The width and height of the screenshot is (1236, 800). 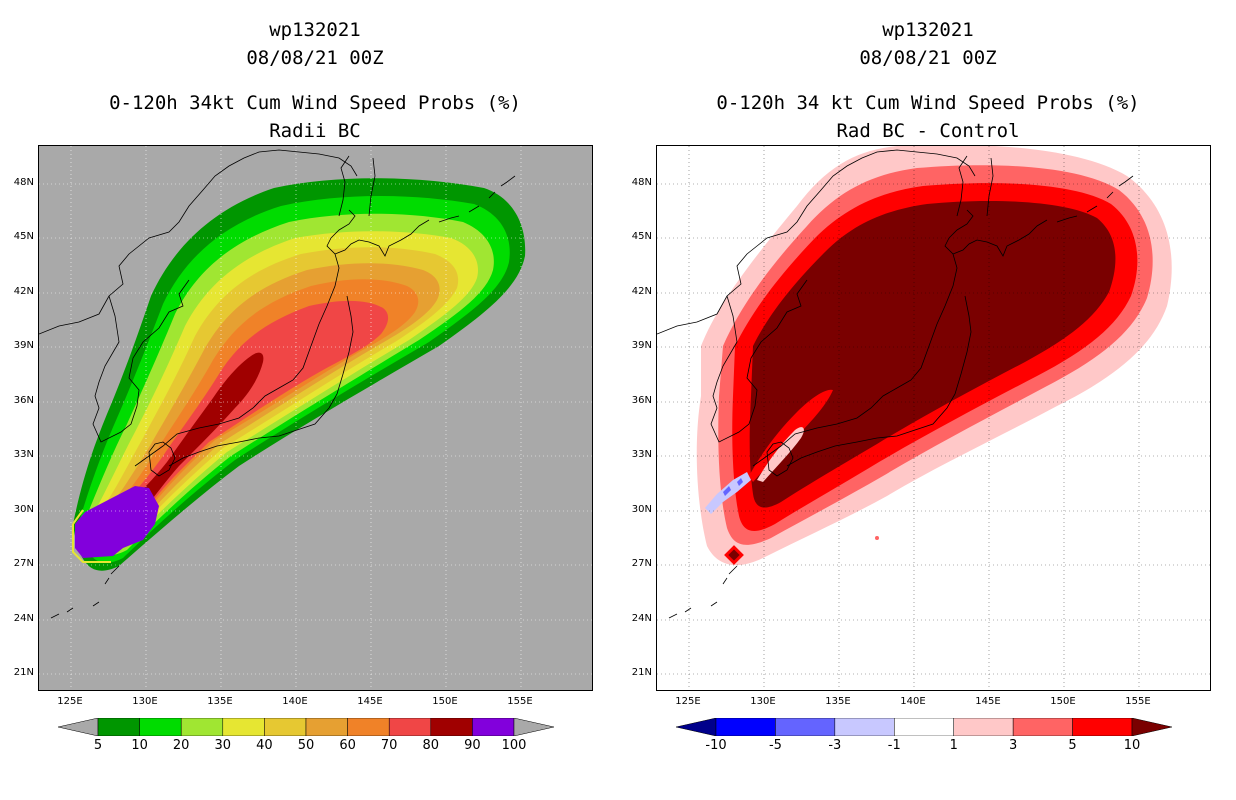 I want to click on left-lat-label: 48N, so click(x=23, y=182).